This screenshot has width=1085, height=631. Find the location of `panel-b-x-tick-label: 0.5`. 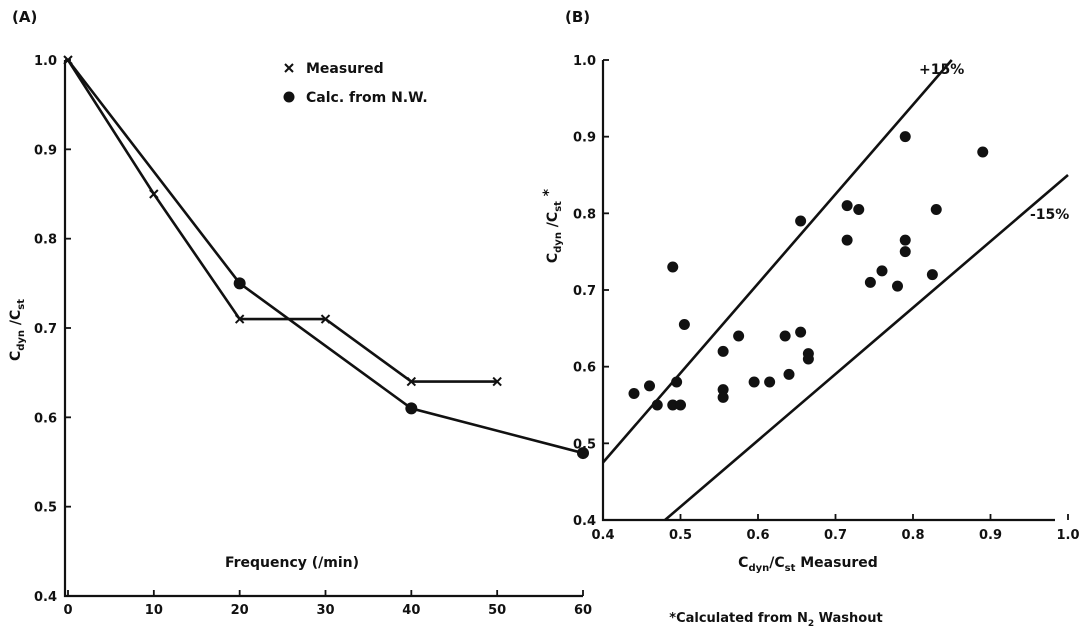

panel-b-x-tick-label: 0.5 is located at coordinates (680, 535).